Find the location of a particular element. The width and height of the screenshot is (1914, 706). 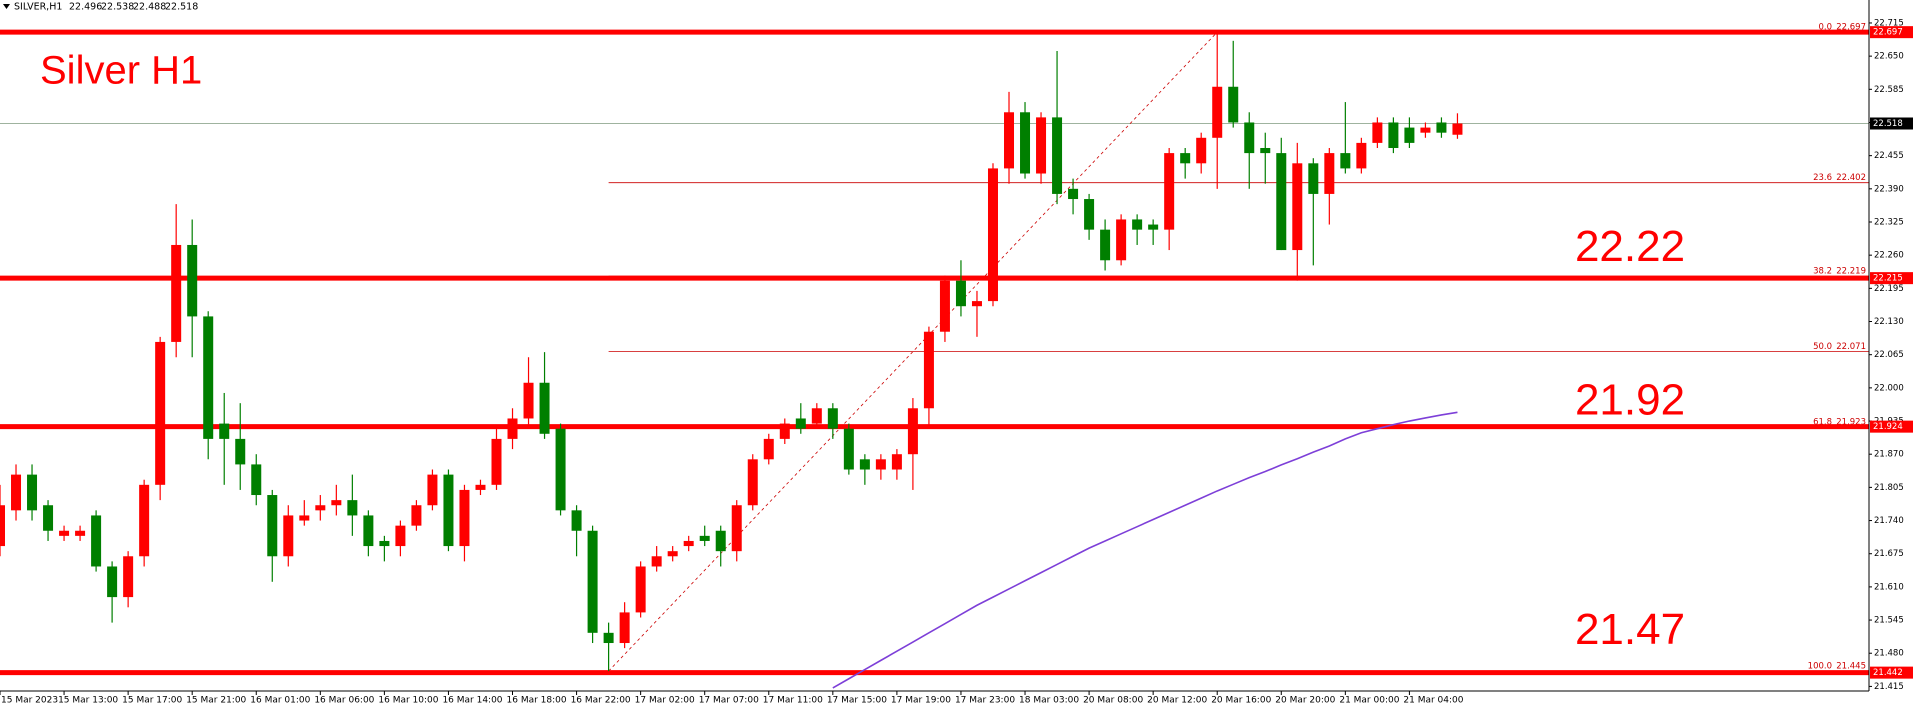

fib-price-label: 22.071 is located at coordinates (1851, 347).